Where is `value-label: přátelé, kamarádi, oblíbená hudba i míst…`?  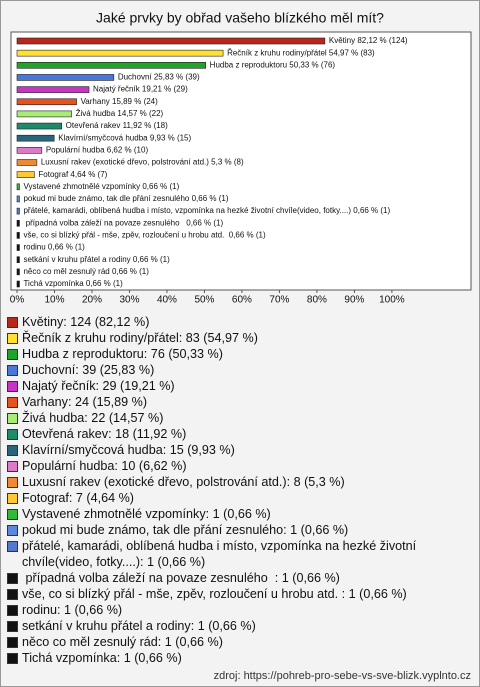 value-label: přátelé, kamarádi, oblíbená hudba i míst… is located at coordinates (206, 210).